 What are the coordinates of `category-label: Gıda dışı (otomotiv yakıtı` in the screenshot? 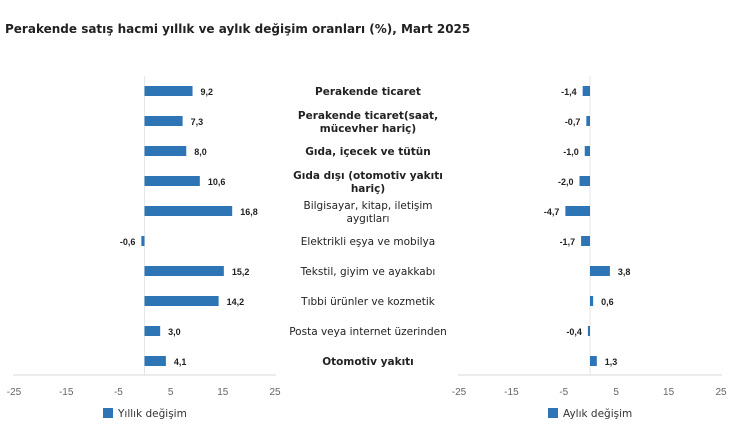 It's located at (368, 176).